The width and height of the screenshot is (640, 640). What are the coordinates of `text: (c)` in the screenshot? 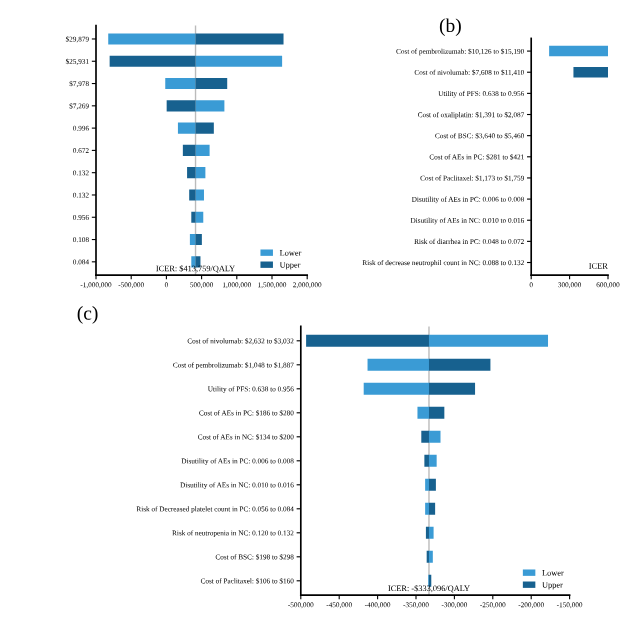 It's located at (87, 315).